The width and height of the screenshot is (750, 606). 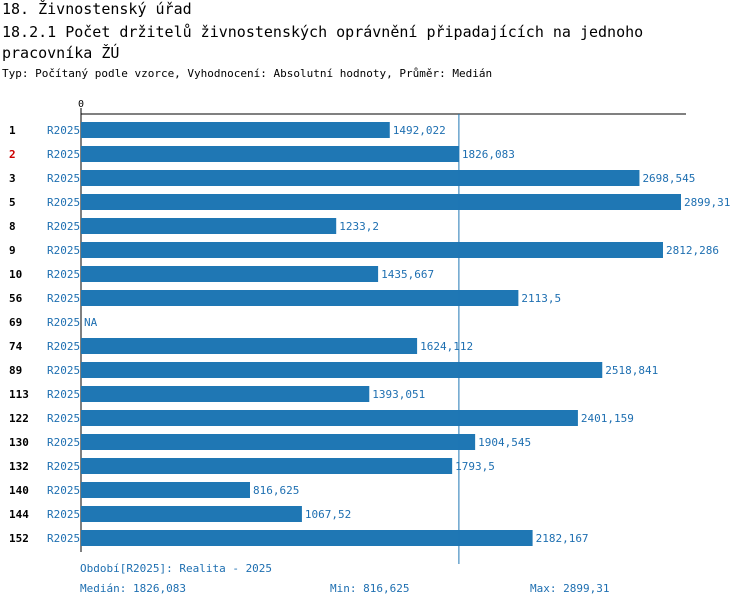 I want to click on value-label: 2698,545, so click(x=668, y=178).